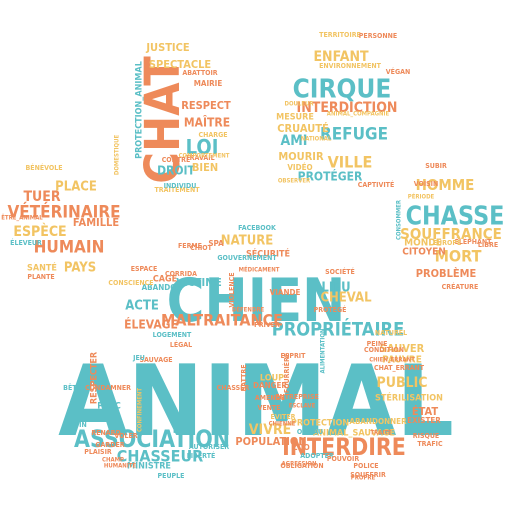 This screenshot has height=512, width=512. What do you see at coordinates (139, 110) in the screenshot?
I see `word-protection_animal: PROTECTION_ANIMAL` at bounding box center [139, 110].